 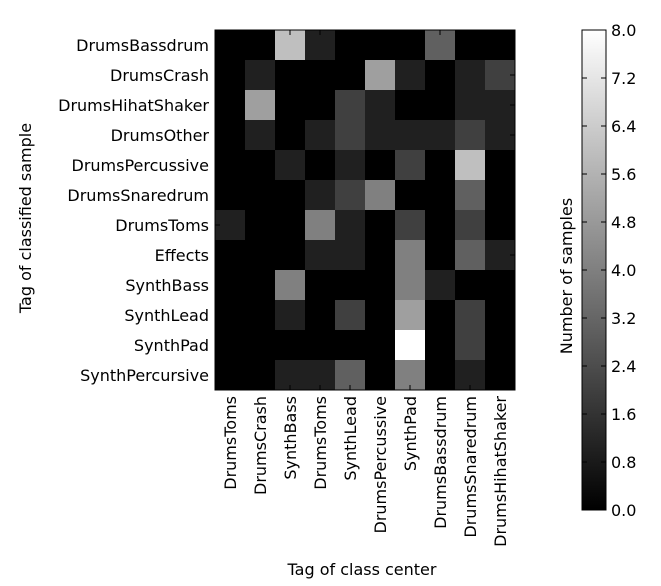 What do you see at coordinates (623, 270) in the screenshot?
I see `colorbar-tick-label: 4.0` at bounding box center [623, 270].